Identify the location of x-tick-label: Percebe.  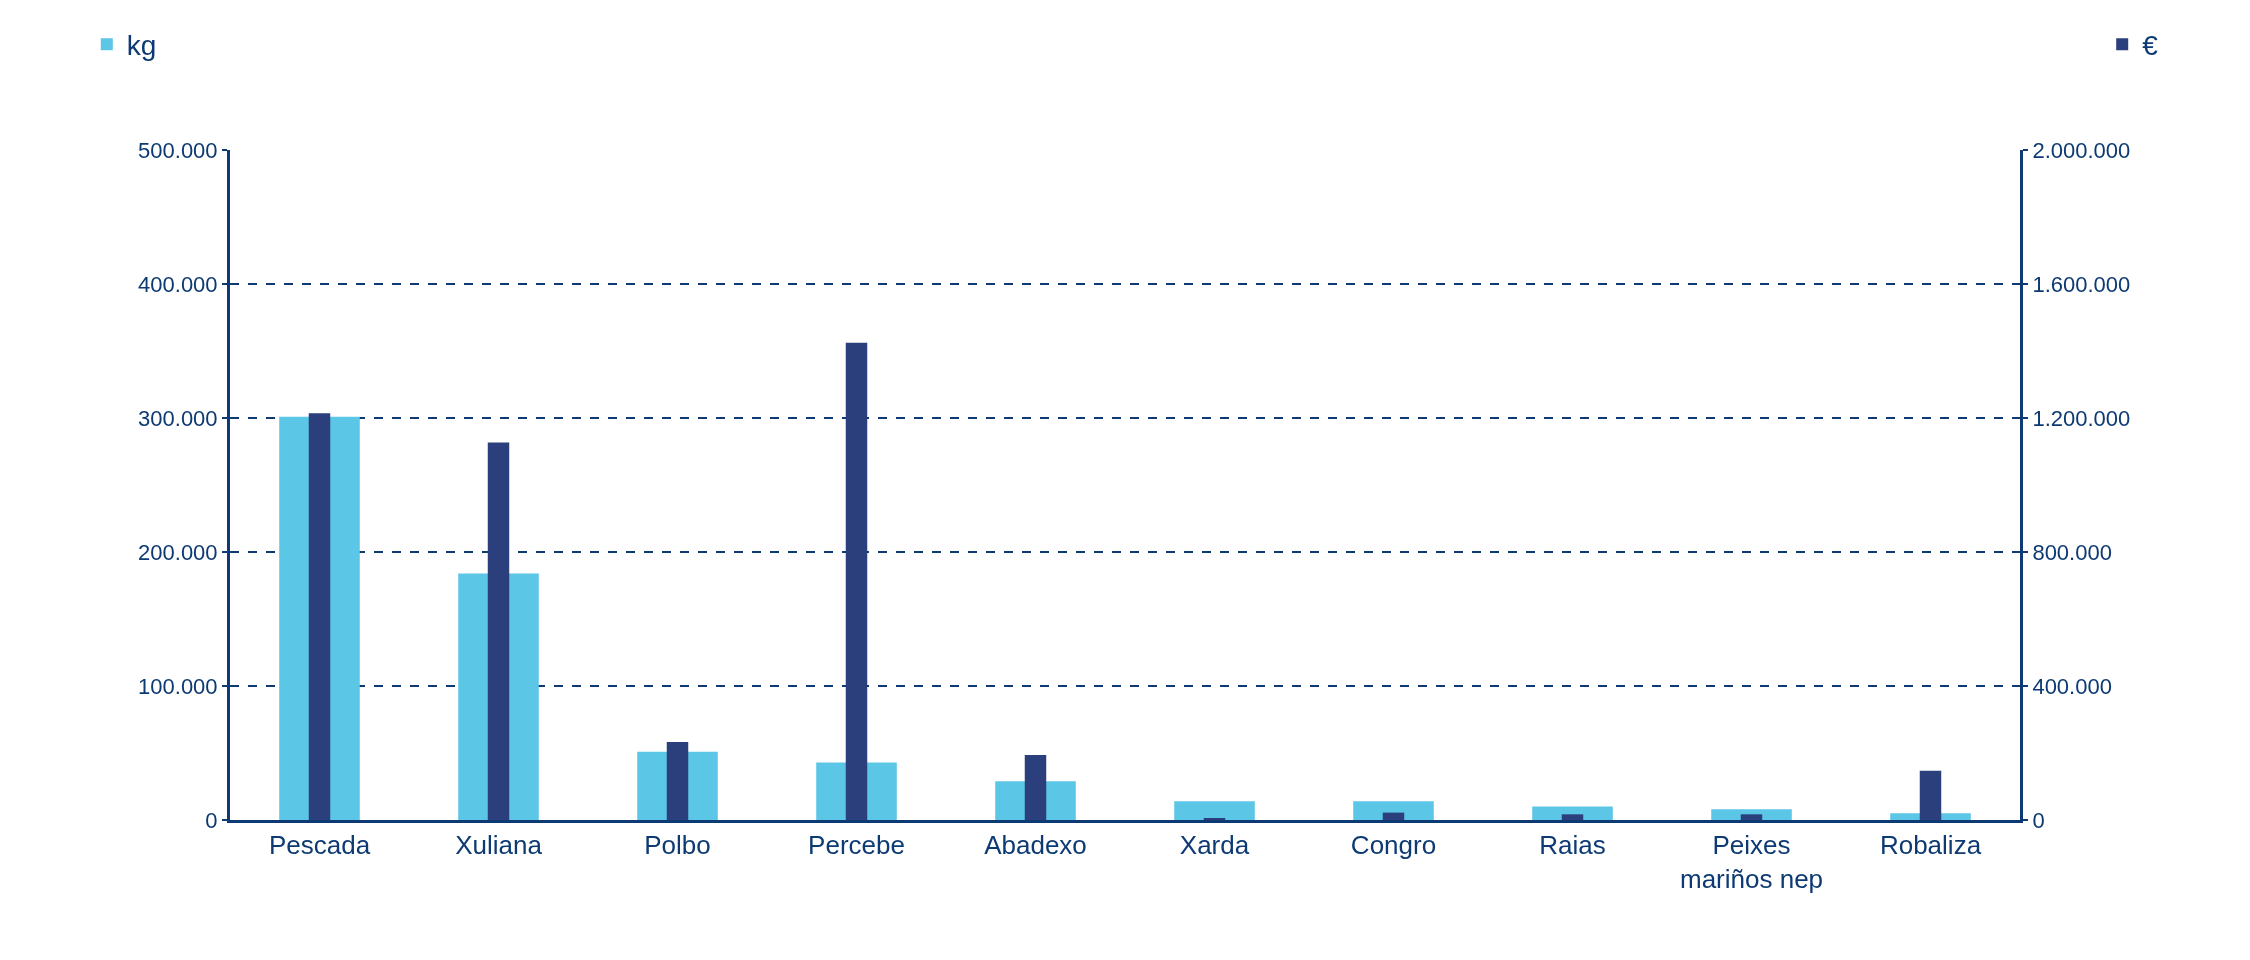
(856, 845).